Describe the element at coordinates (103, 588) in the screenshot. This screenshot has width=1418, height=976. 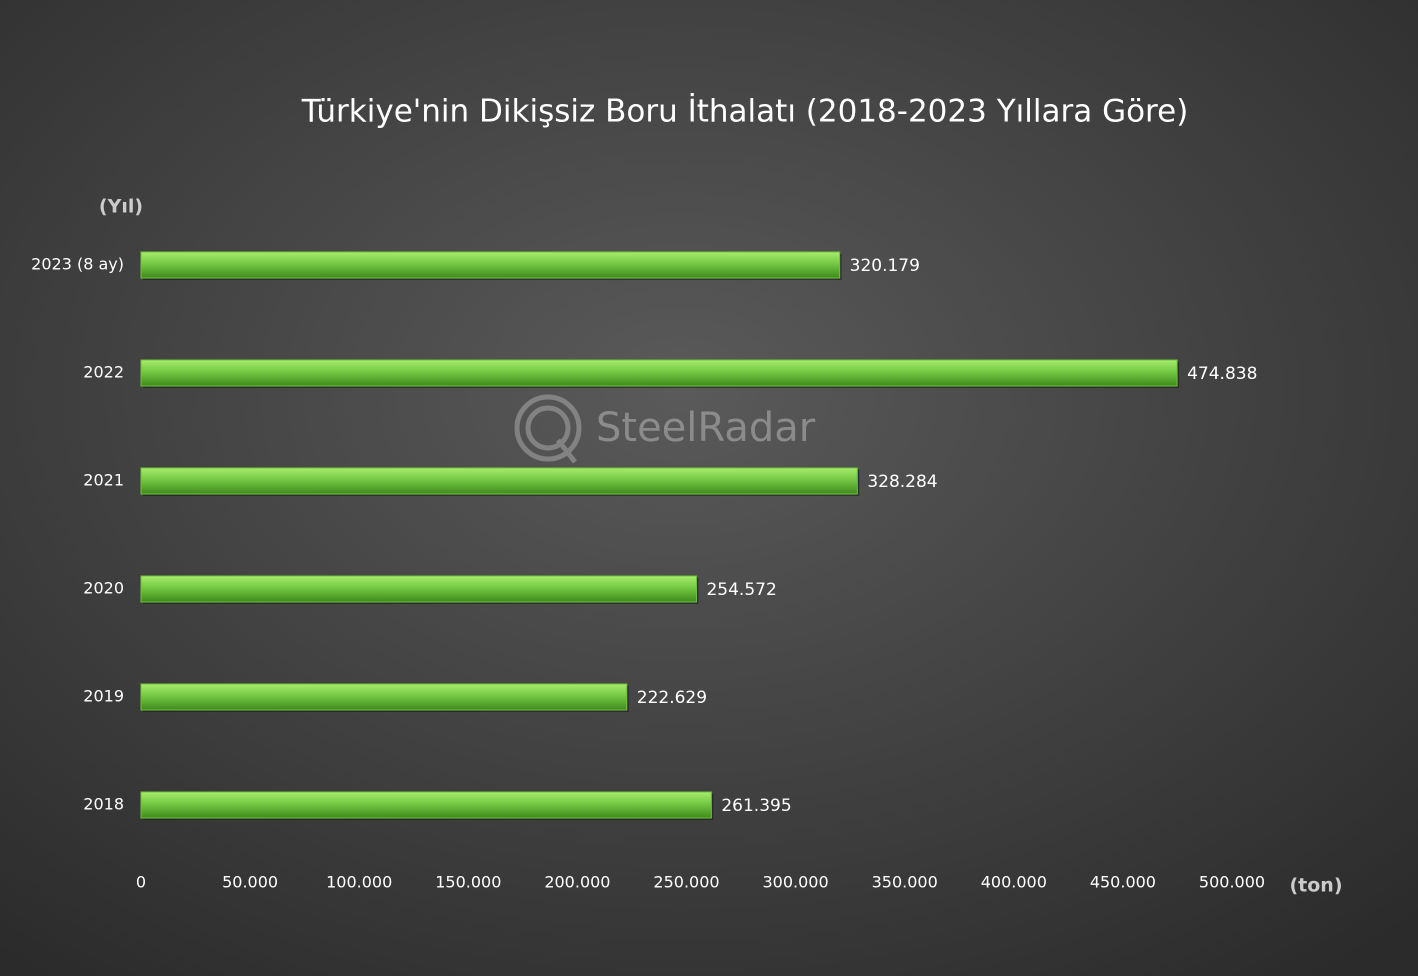
I see `y-tick-label: 2020` at that location.